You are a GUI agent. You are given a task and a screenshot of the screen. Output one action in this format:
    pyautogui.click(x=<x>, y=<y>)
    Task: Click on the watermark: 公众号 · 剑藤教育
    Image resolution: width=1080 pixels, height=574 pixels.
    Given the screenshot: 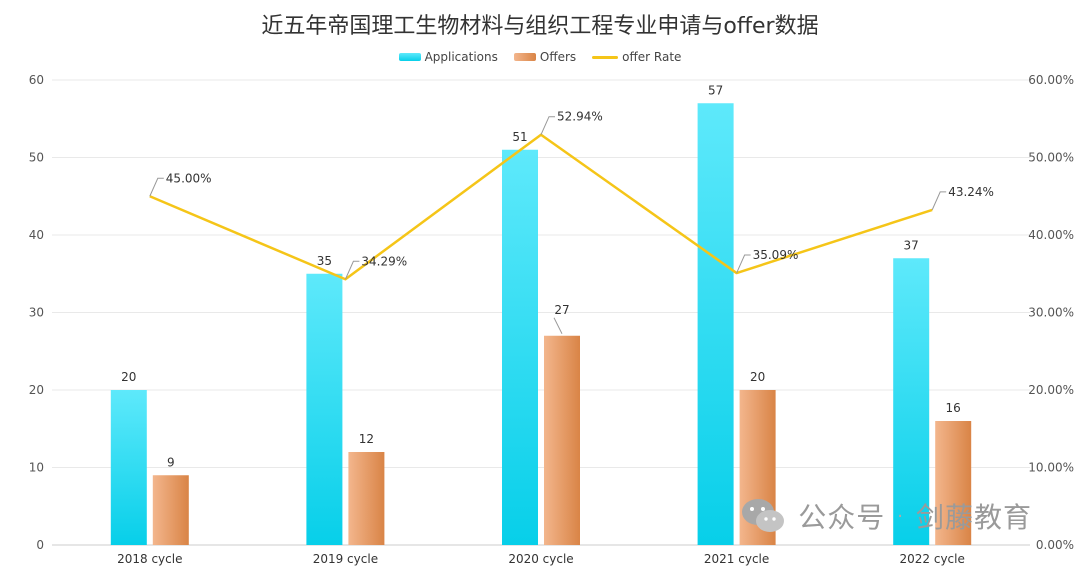 What is the action you would take?
    pyautogui.click(x=886, y=516)
    